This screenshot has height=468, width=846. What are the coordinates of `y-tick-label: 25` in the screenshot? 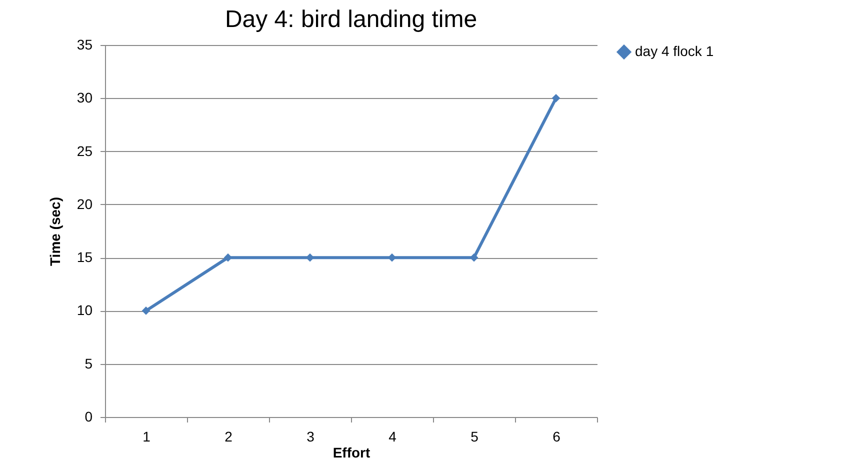 It's located at (84, 150).